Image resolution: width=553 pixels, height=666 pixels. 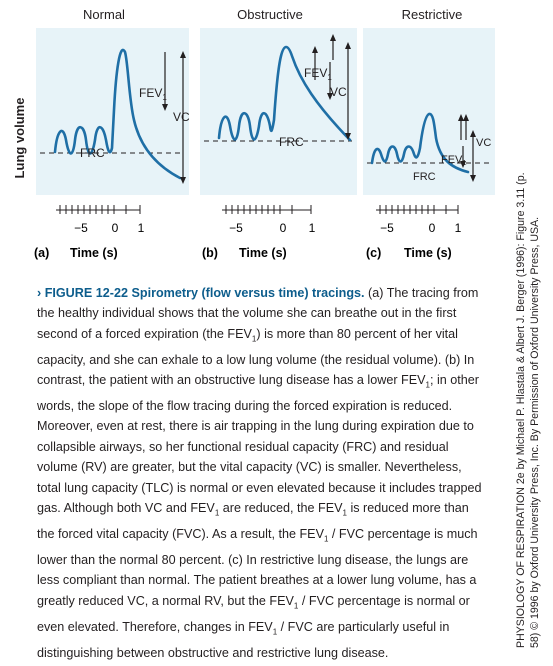 I want to click on fev1-label-normal: FEV1, so click(x=153, y=94).